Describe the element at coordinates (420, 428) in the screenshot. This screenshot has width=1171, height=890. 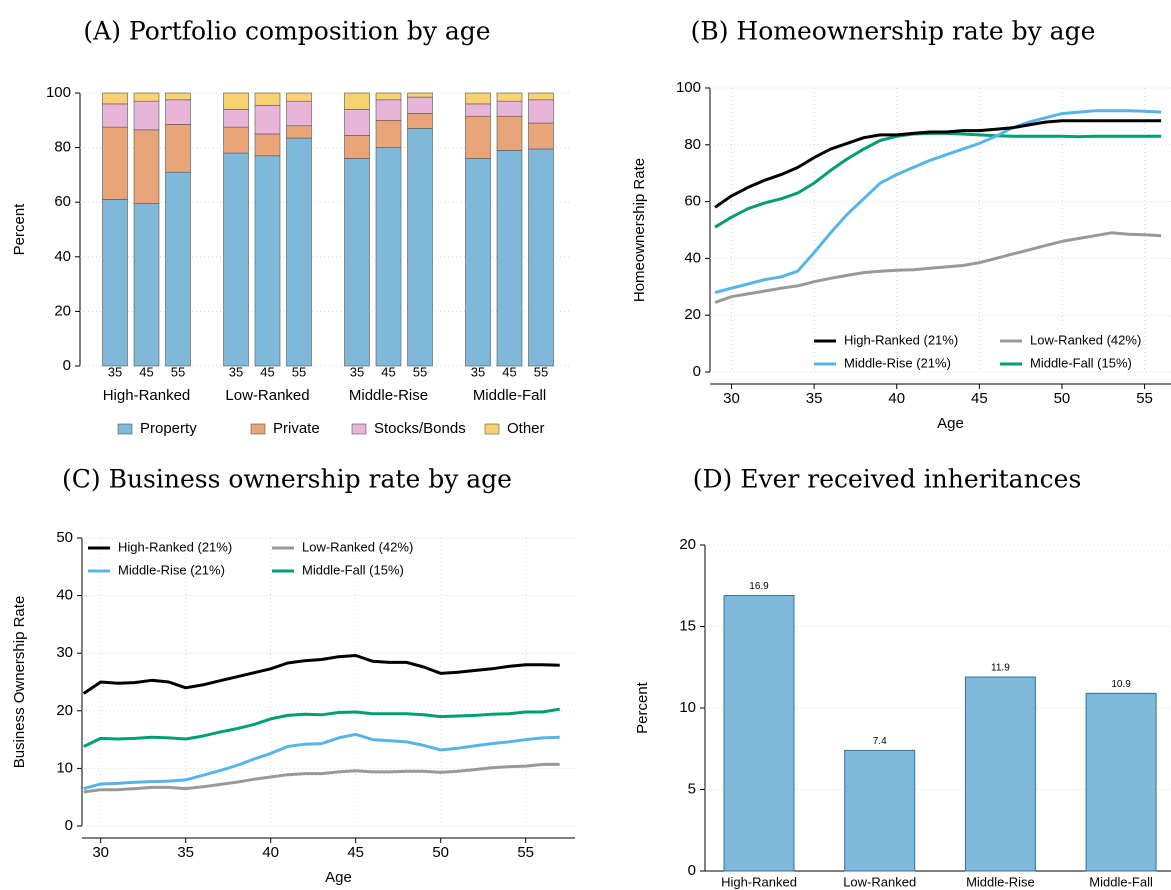
I see `legend-label: Stocks/Bonds` at that location.